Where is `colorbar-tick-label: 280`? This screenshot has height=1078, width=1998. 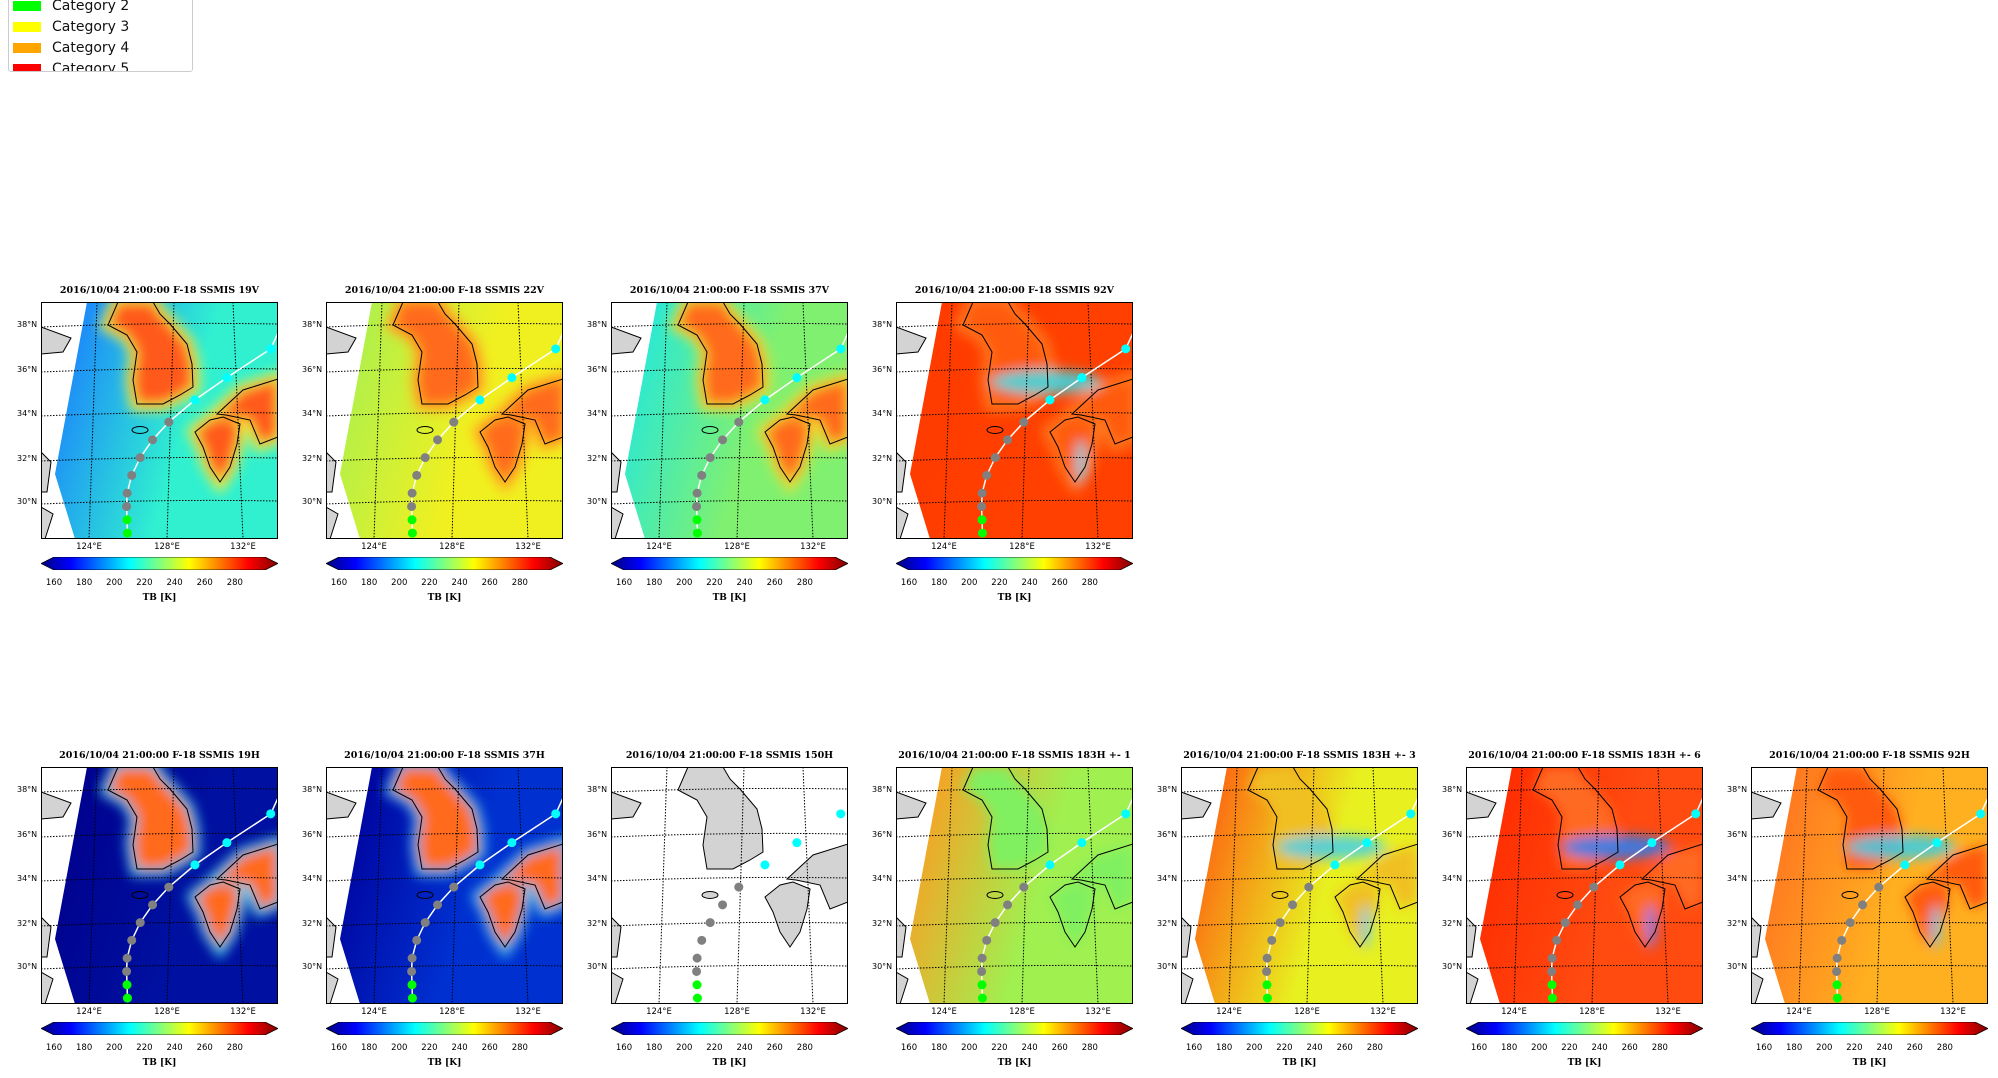 colorbar-tick-label: 280 is located at coordinates (1374, 1048).